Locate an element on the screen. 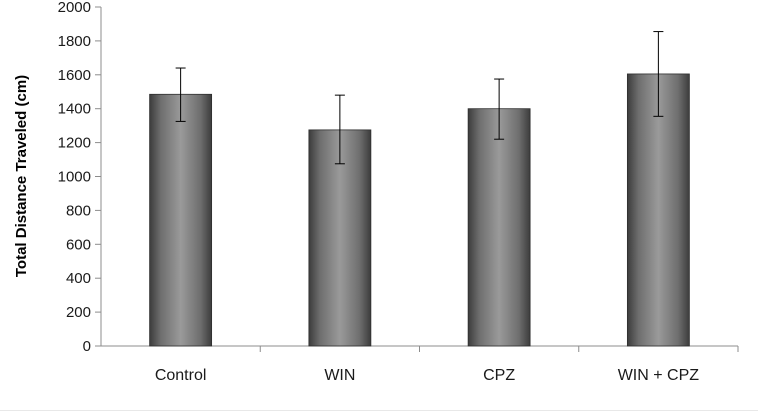 This screenshot has height=415, width=758. x-category-label: Control is located at coordinates (181, 375).